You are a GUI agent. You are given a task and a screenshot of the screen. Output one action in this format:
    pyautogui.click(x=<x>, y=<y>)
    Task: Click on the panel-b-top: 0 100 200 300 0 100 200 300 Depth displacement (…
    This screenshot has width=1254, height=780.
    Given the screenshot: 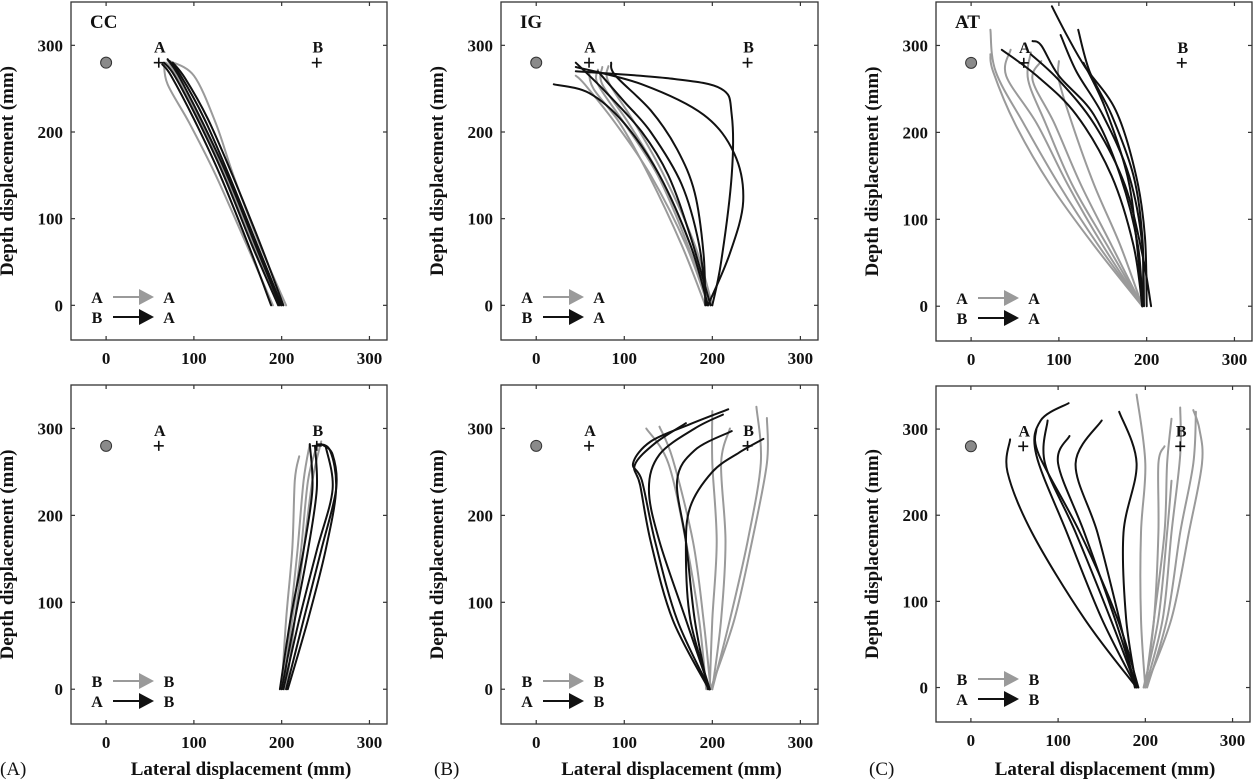 What is the action you would take?
    pyautogui.click(x=623, y=184)
    